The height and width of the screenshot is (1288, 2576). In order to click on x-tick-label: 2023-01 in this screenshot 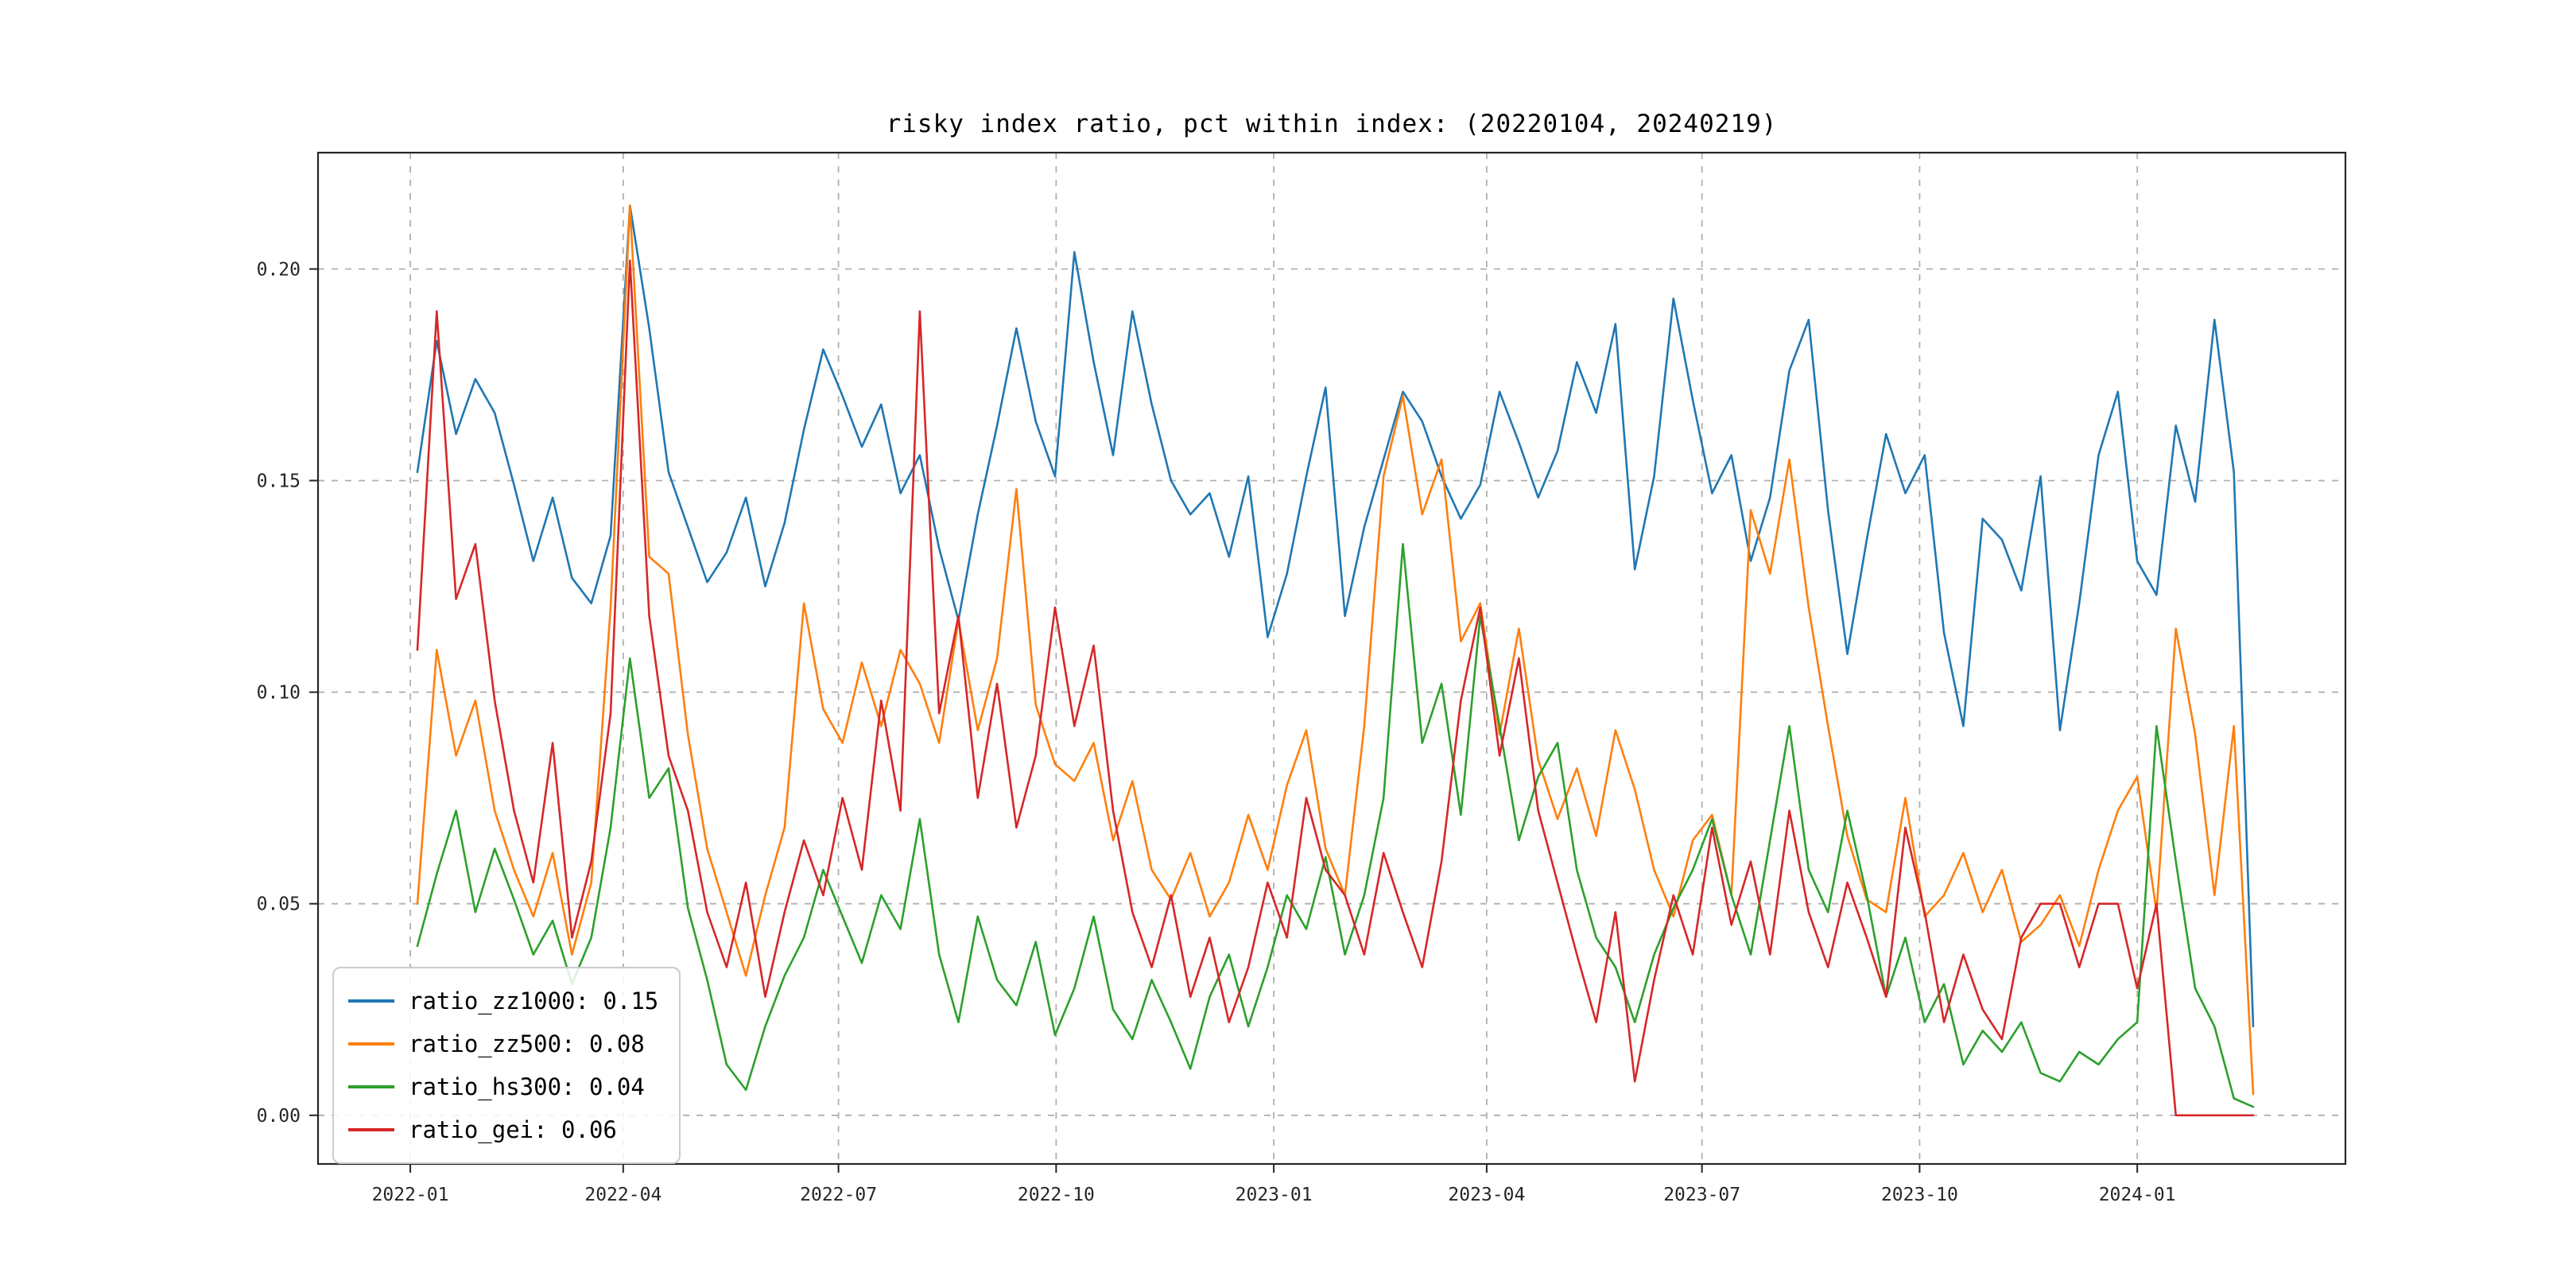, I will do `click(1275, 1195)`.